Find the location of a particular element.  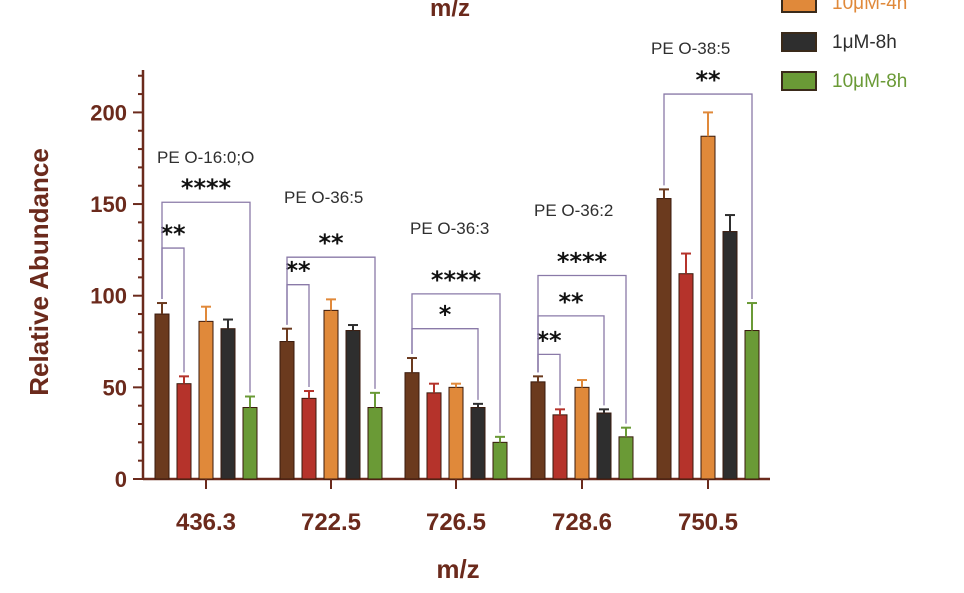

group-label: PE O-36:3 is located at coordinates (449, 228).